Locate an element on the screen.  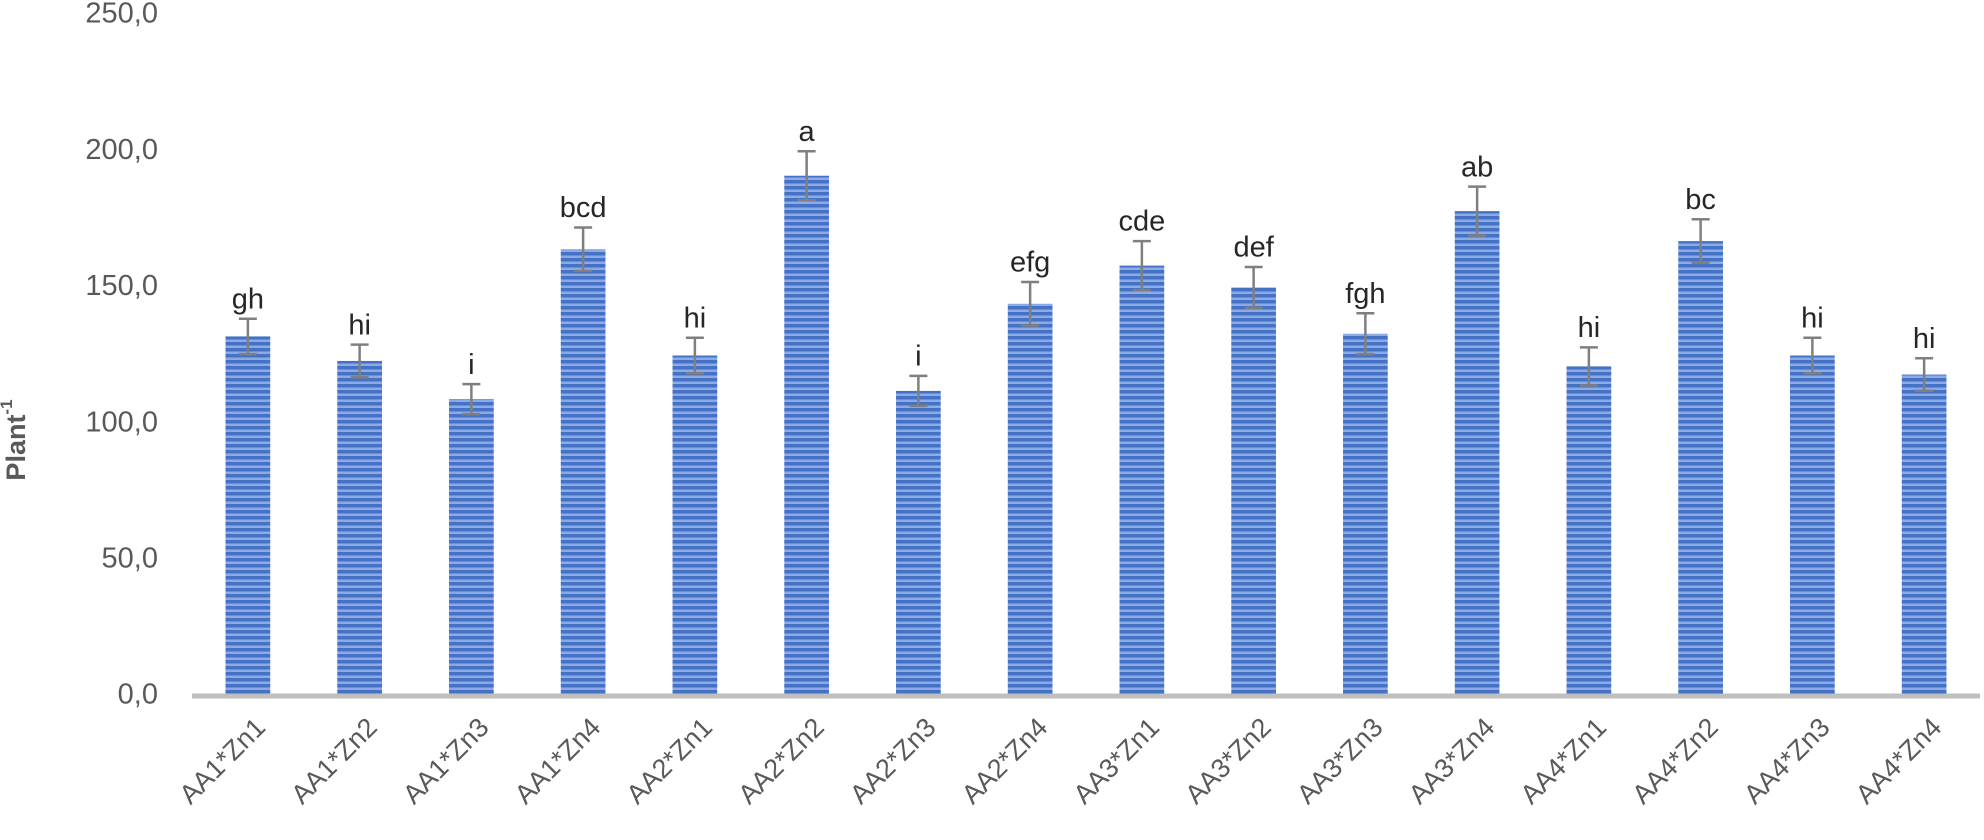
significance-letter: def is located at coordinates (1253, 248).